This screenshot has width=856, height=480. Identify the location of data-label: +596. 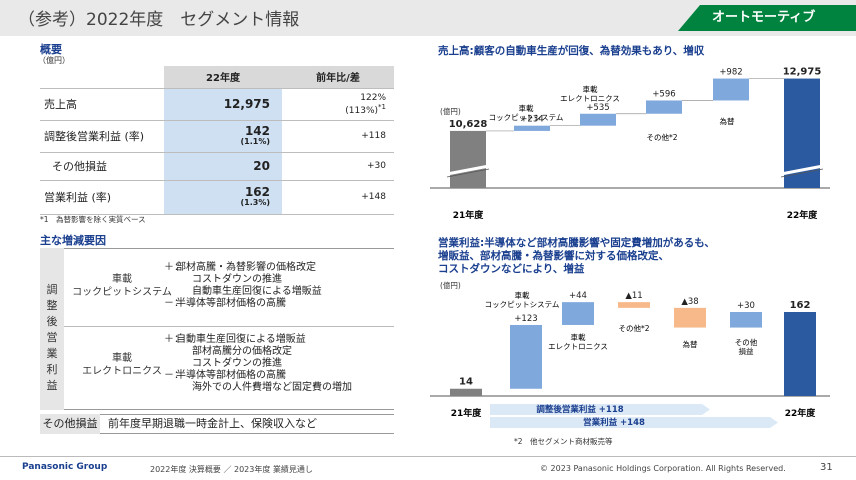
(663, 94).